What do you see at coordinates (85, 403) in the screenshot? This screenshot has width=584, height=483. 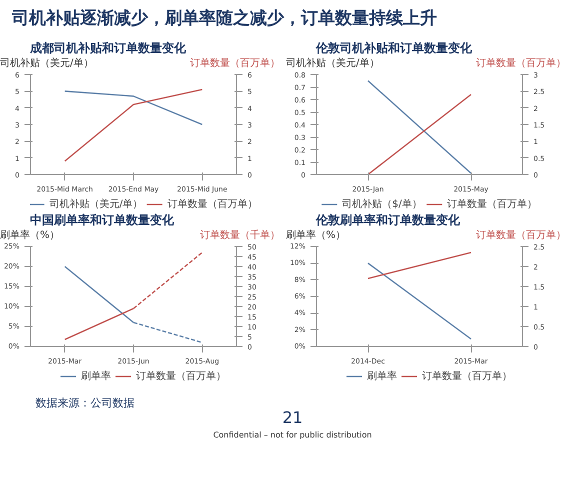 I see `source-note: 数据来源：公司数据` at bounding box center [85, 403].